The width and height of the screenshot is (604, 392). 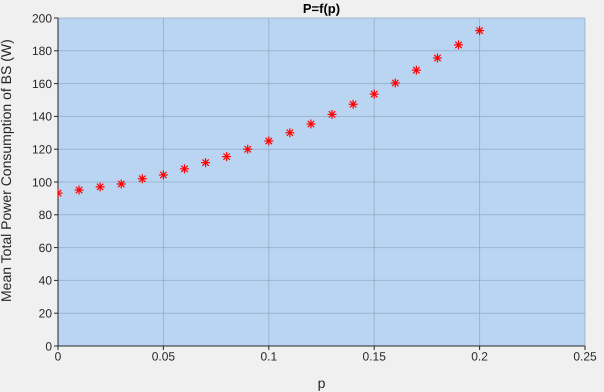 What do you see at coordinates (585, 357) in the screenshot?
I see `x-tick-label: 0.25` at bounding box center [585, 357].